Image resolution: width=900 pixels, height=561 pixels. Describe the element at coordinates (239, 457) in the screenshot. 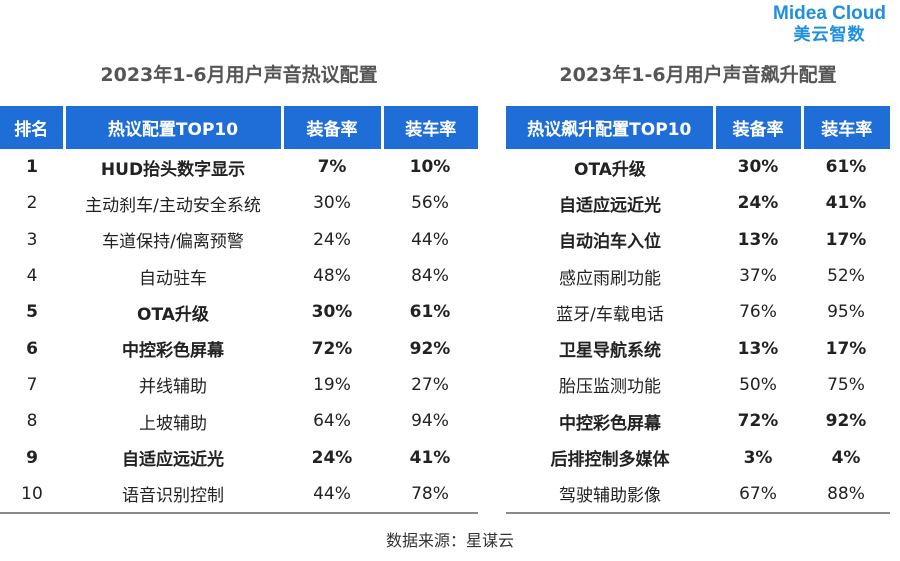

I see `table-row: 9 自适应远近光 24% 41%` at that location.